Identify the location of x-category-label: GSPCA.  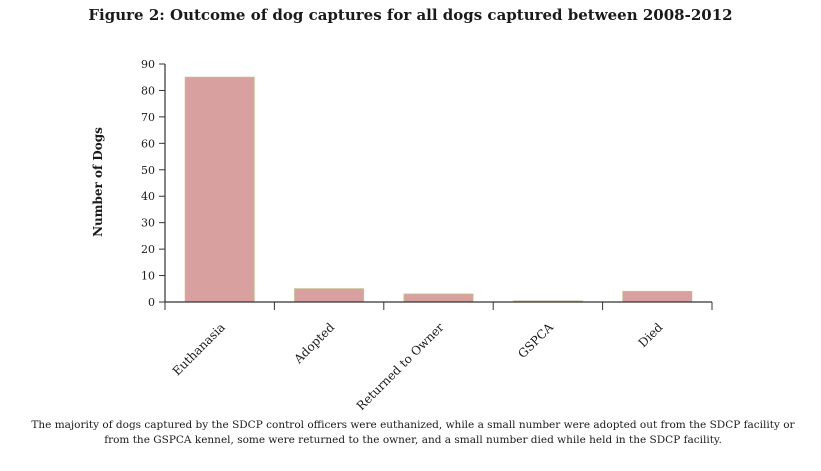
(535, 340).